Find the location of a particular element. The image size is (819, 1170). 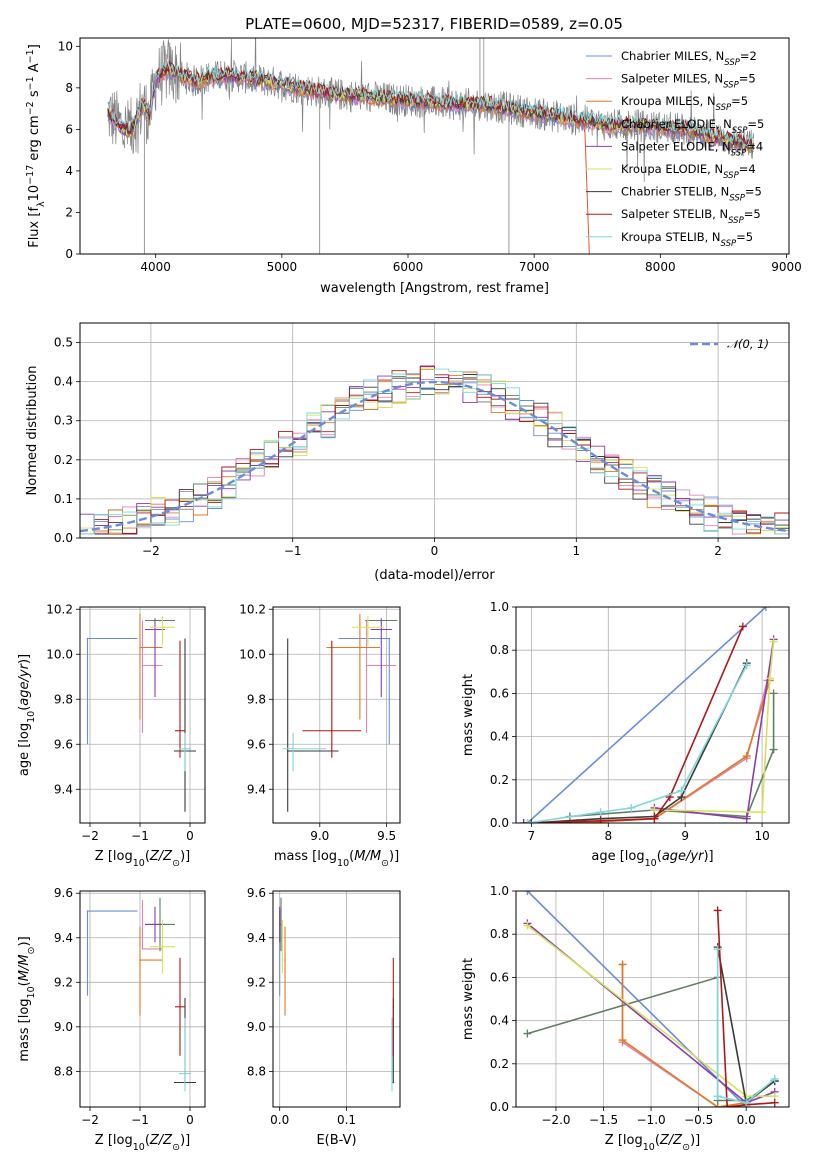

y-tick-label: 0.1 is located at coordinates (63, 499).